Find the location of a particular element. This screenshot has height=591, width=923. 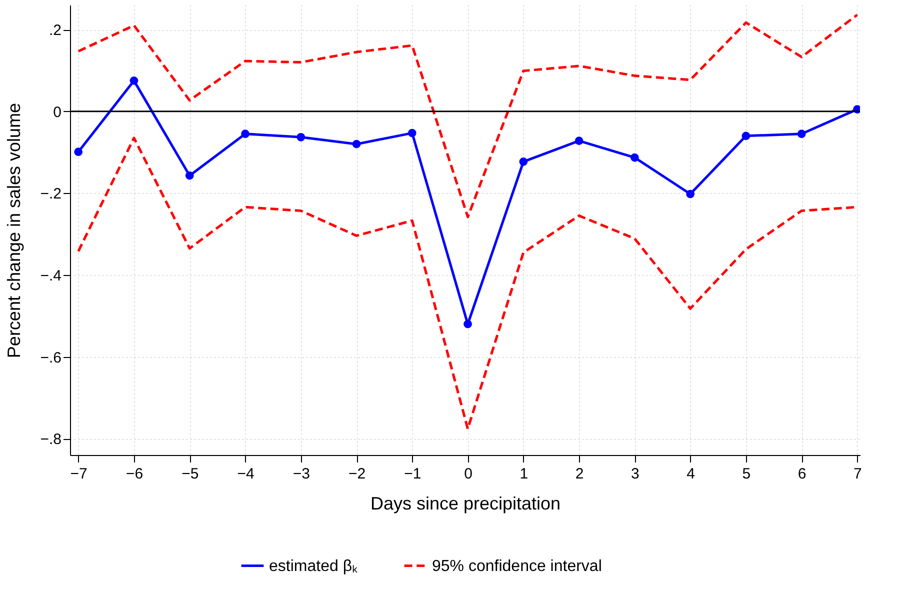

y-tick-label: −.6 is located at coordinates (51, 357).